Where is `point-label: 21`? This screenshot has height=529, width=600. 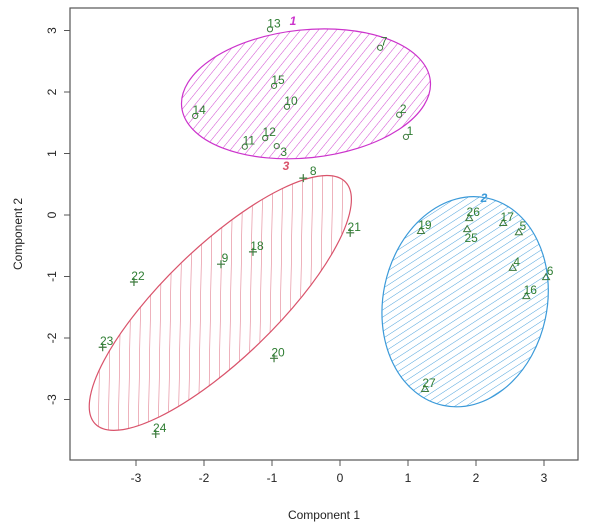 point-label: 21 is located at coordinates (355, 227).